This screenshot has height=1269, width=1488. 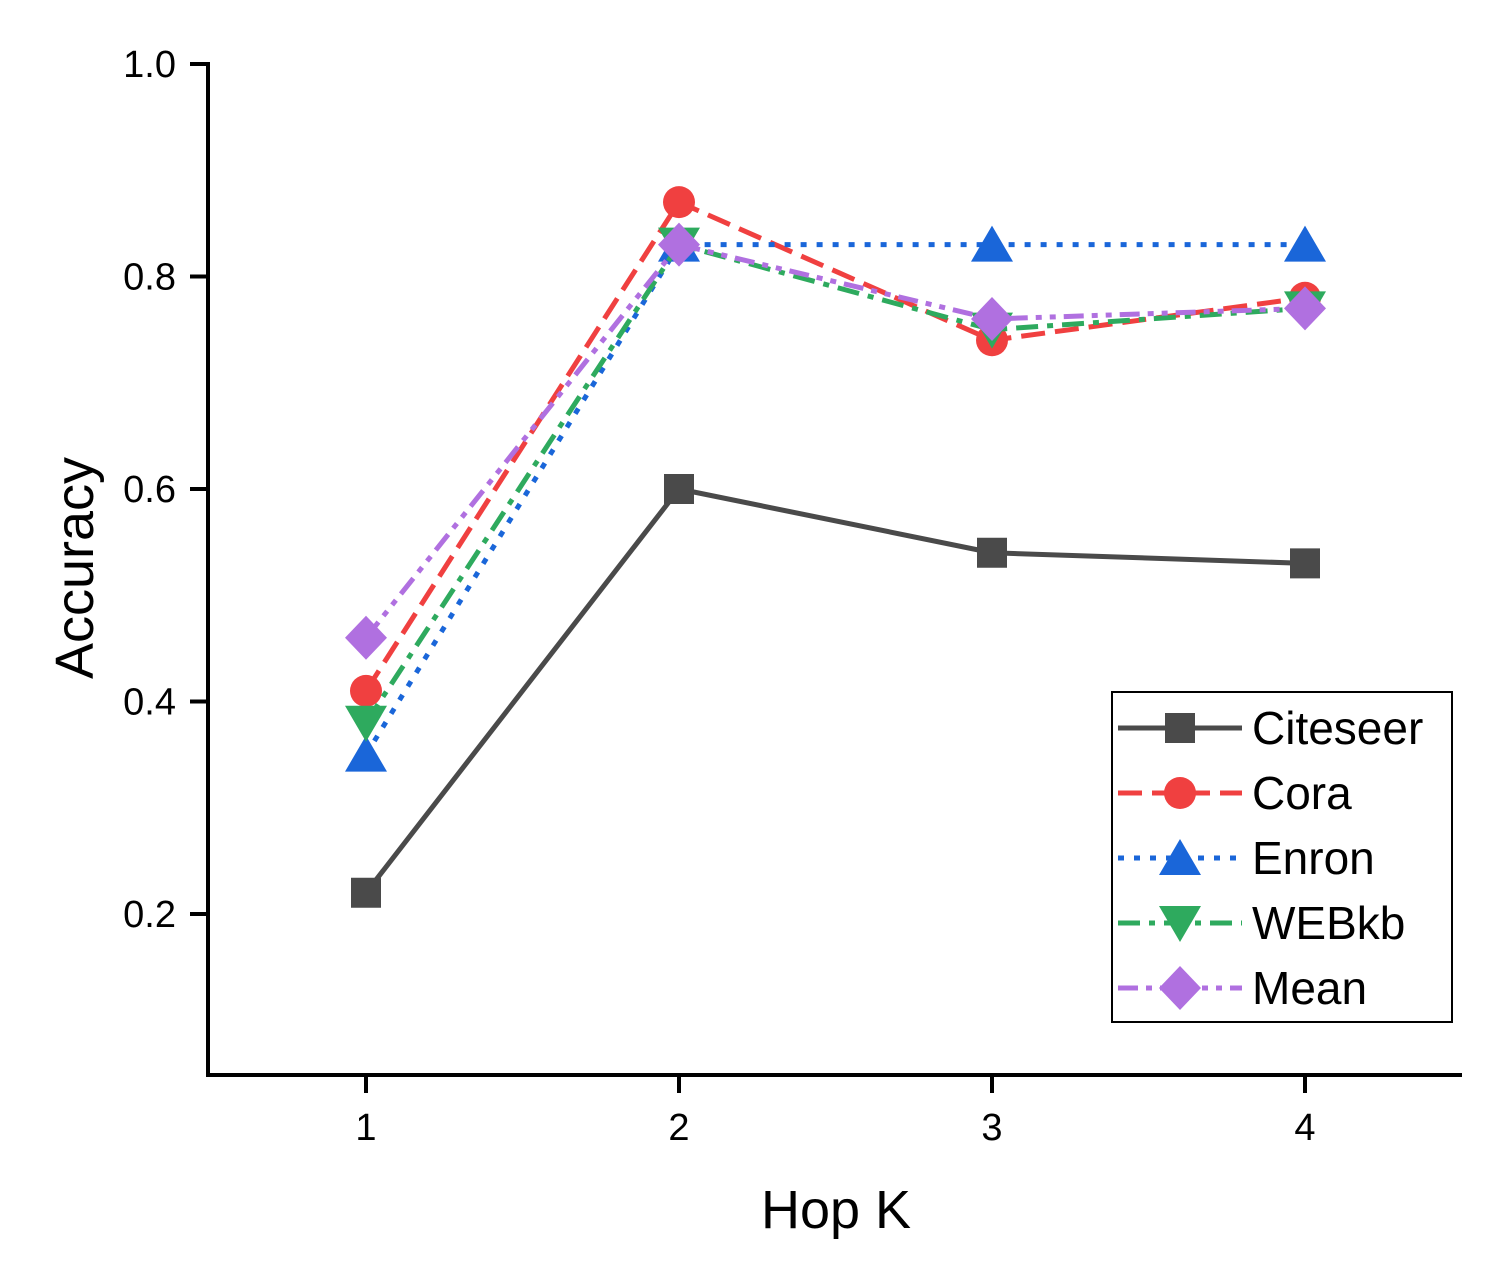 What do you see at coordinates (366, 723) in the screenshot?
I see `data-point-webkb` at bounding box center [366, 723].